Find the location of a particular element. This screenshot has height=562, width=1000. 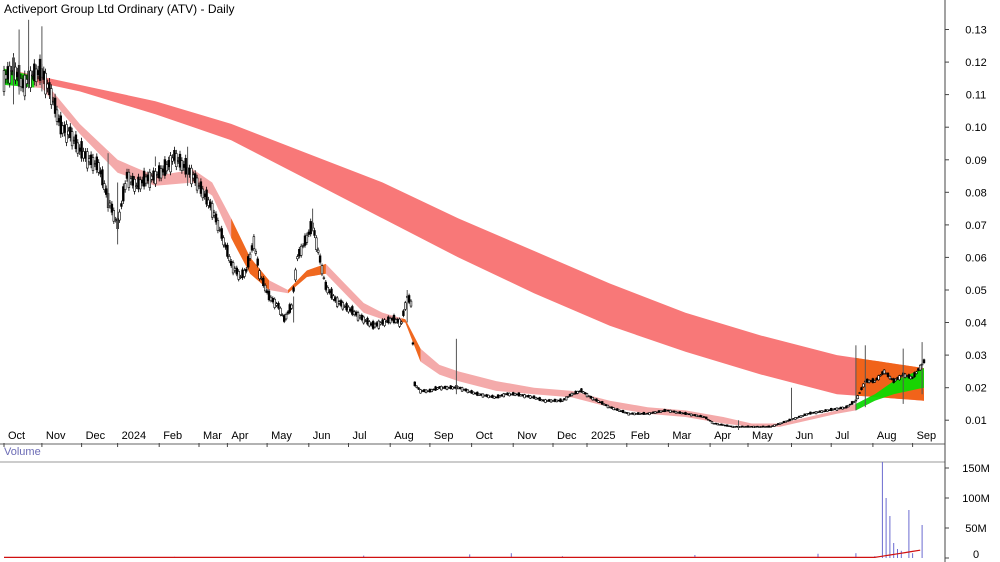

price-tick-label: 0.08 is located at coordinates (975, 193).